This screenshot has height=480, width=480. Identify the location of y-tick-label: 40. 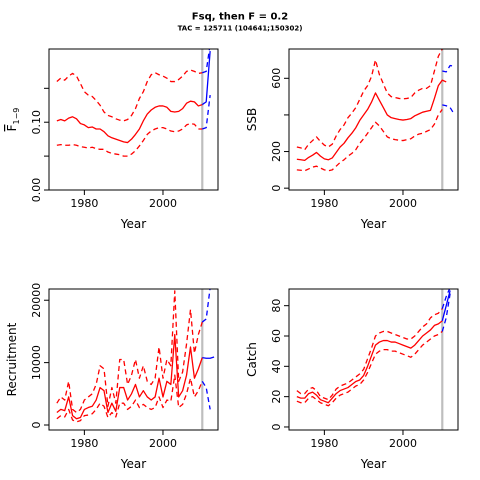
(276, 366).